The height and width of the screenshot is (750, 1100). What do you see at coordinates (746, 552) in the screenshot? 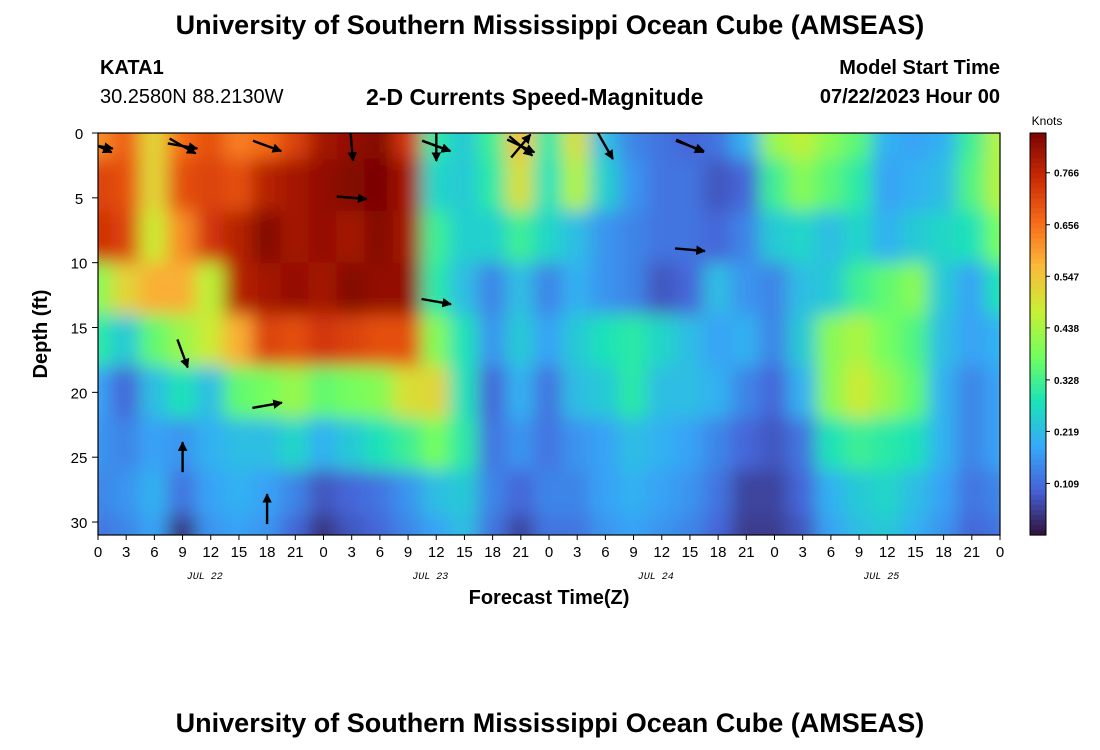
I see `x-tick-label: 21` at bounding box center [746, 552].